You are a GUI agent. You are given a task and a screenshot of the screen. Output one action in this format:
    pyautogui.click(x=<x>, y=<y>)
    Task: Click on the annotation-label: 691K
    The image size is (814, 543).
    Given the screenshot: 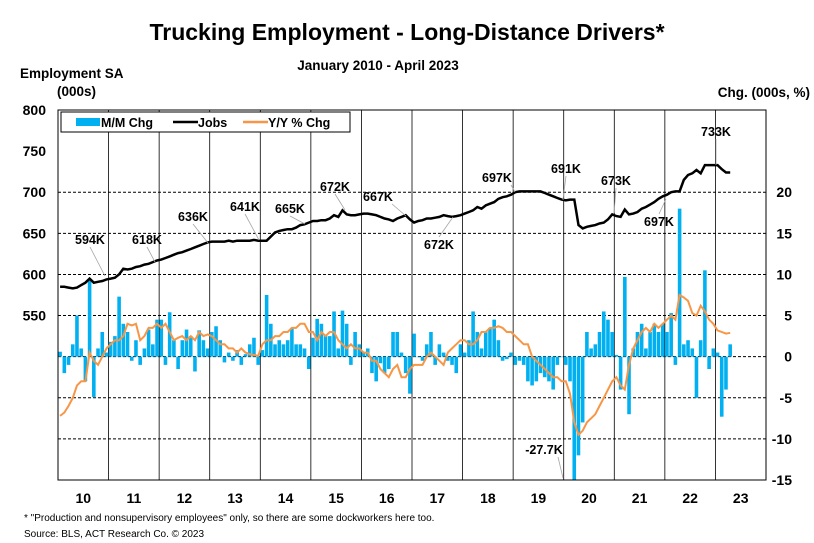 What is the action you would take?
    pyautogui.click(x=566, y=169)
    